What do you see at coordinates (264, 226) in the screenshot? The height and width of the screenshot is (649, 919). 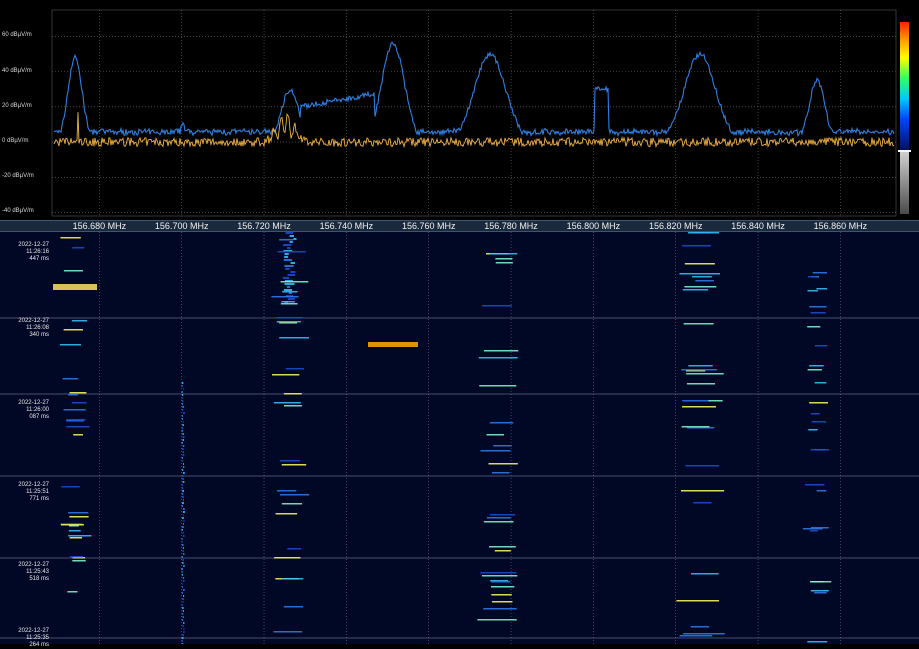 I see `freq-label-156720: 156.720 MHz` at bounding box center [264, 226].